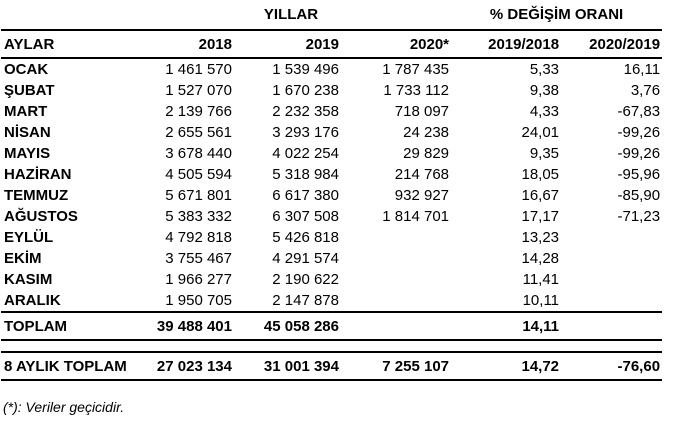 Image resolution: width=693 pixels, height=423 pixels. Describe the element at coordinates (29, 90) in the screenshot. I see `row-label: ŞUBAT` at that location.